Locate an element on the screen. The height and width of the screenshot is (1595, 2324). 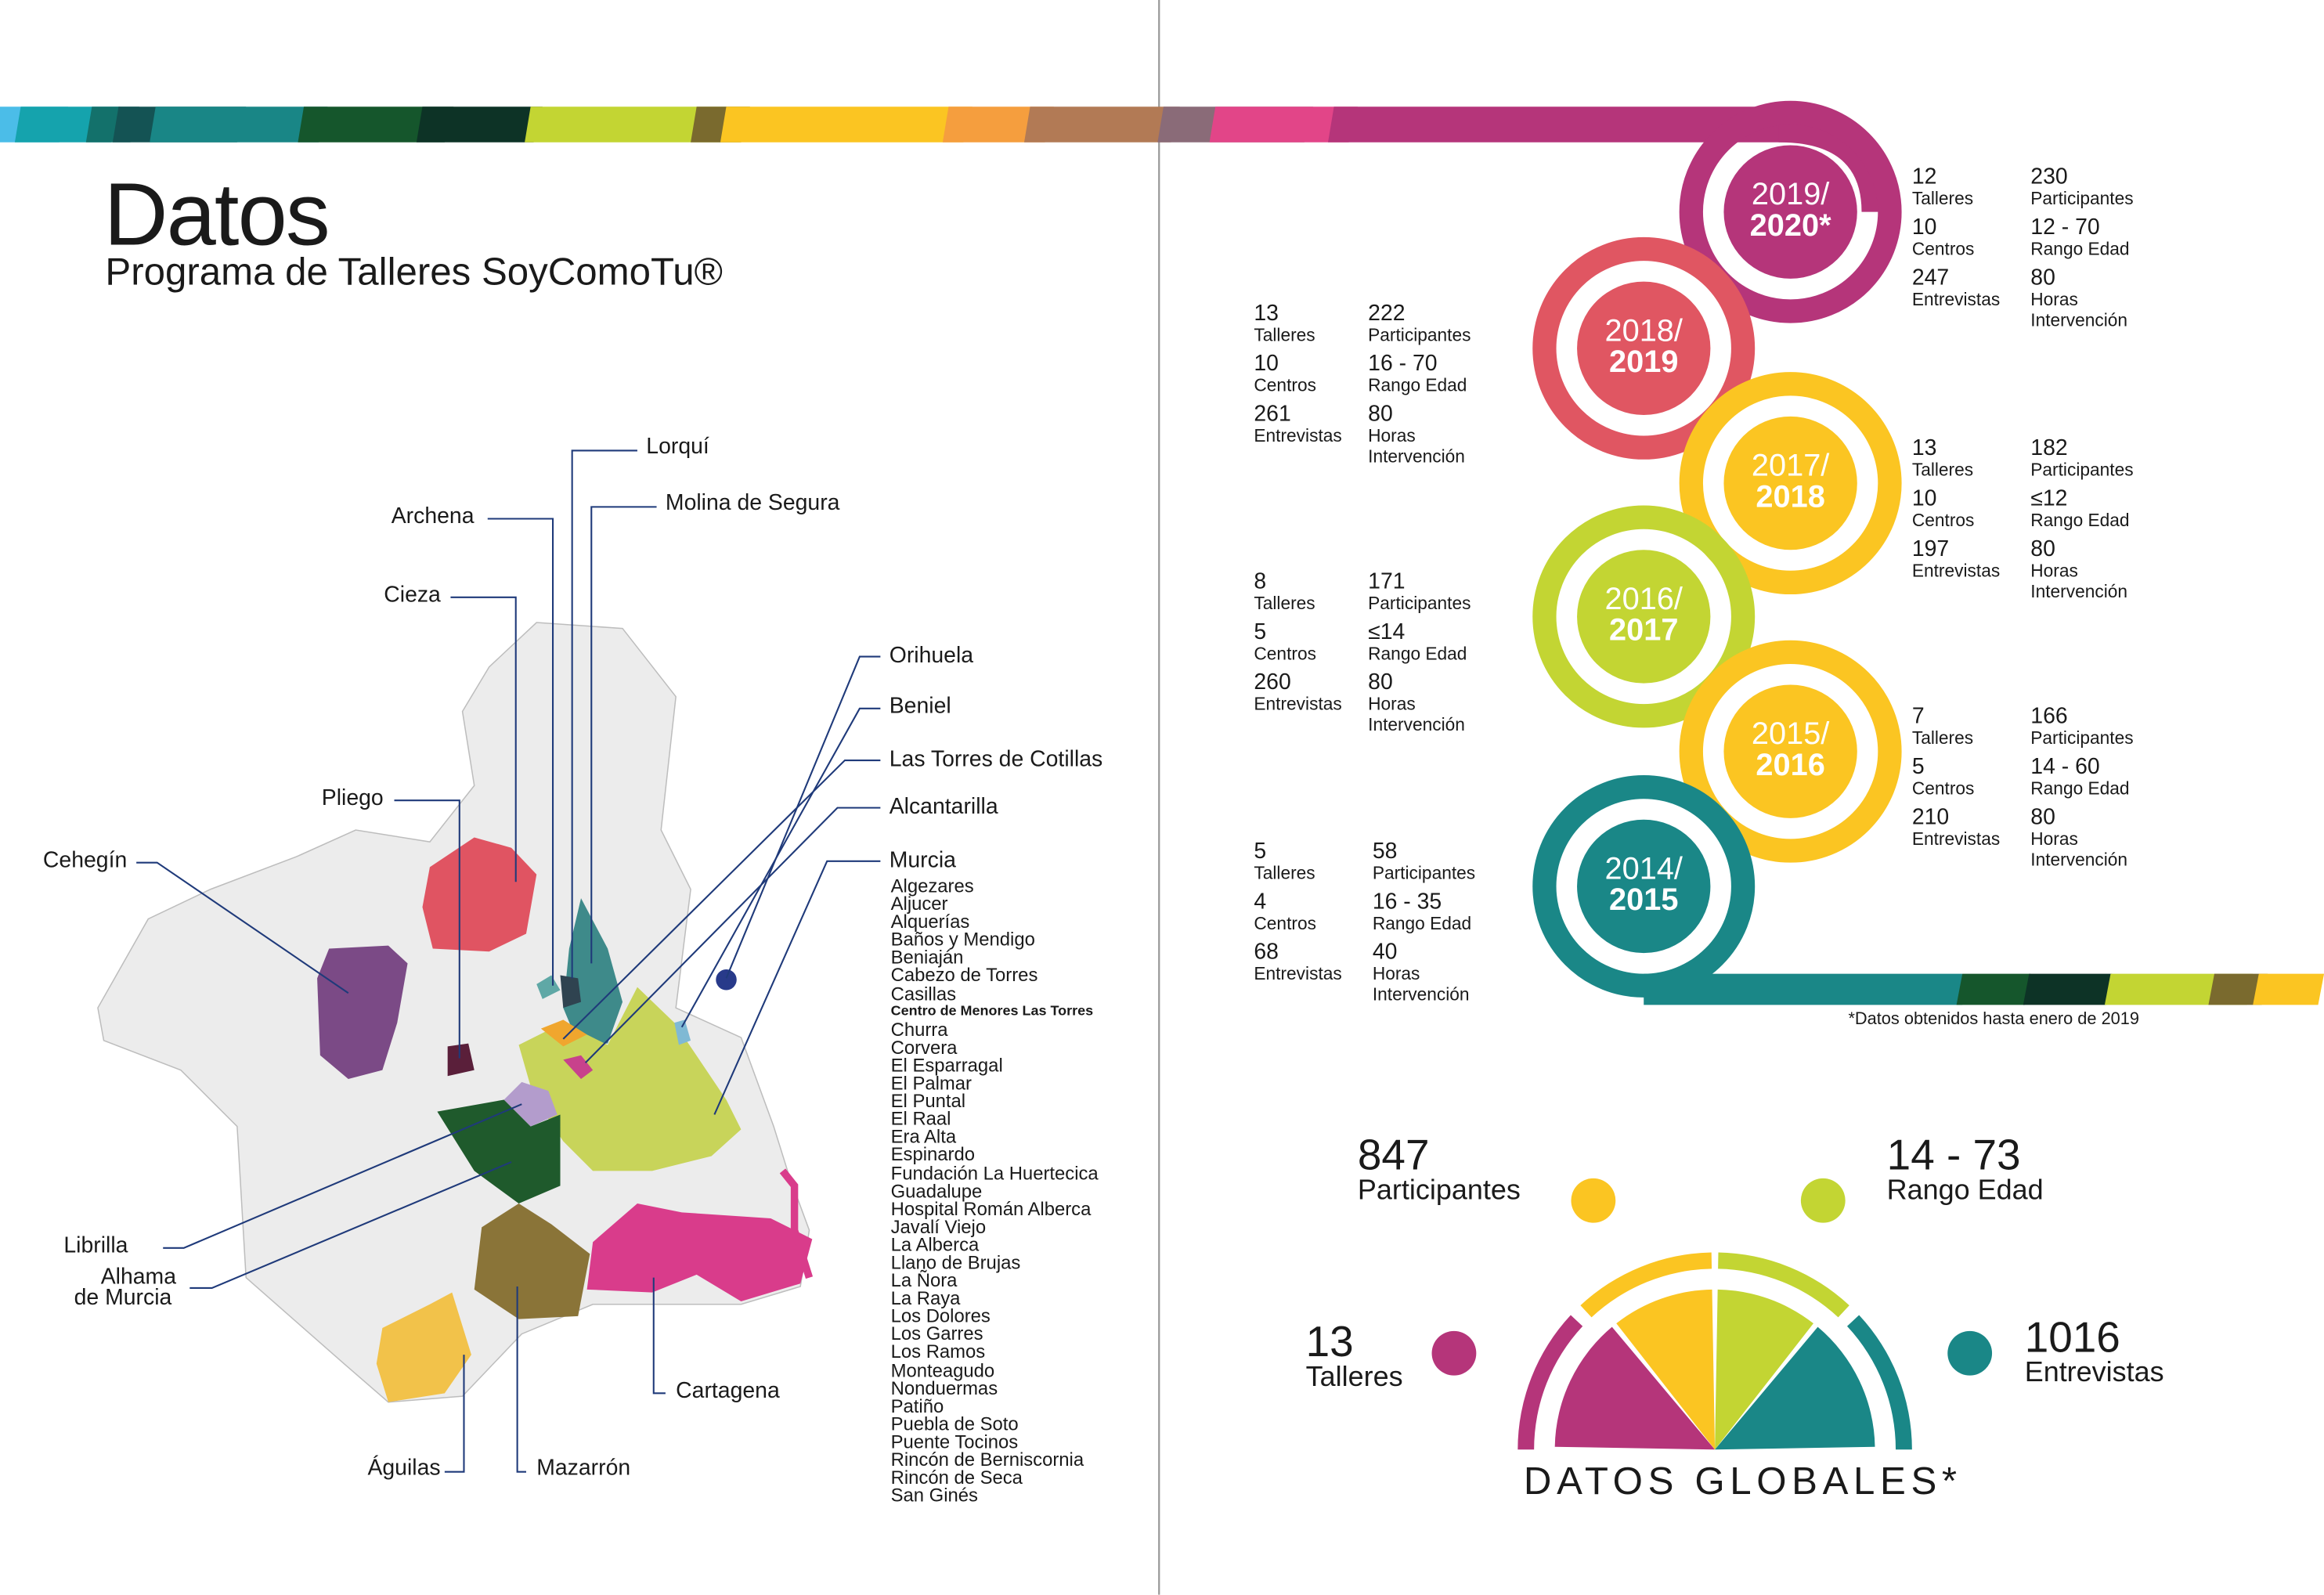
pedania-item: La Raya is located at coordinates (925, 1298).